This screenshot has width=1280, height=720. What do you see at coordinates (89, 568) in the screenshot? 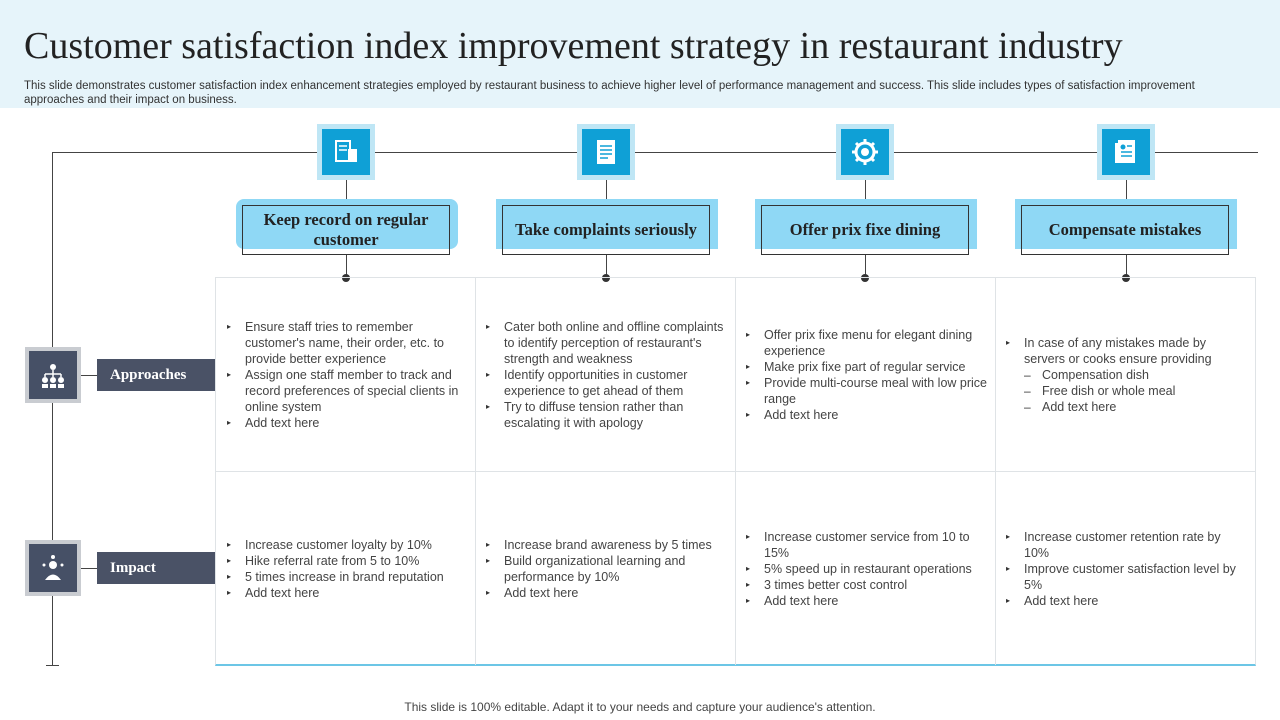
I see `impact-label-line` at bounding box center [89, 568].